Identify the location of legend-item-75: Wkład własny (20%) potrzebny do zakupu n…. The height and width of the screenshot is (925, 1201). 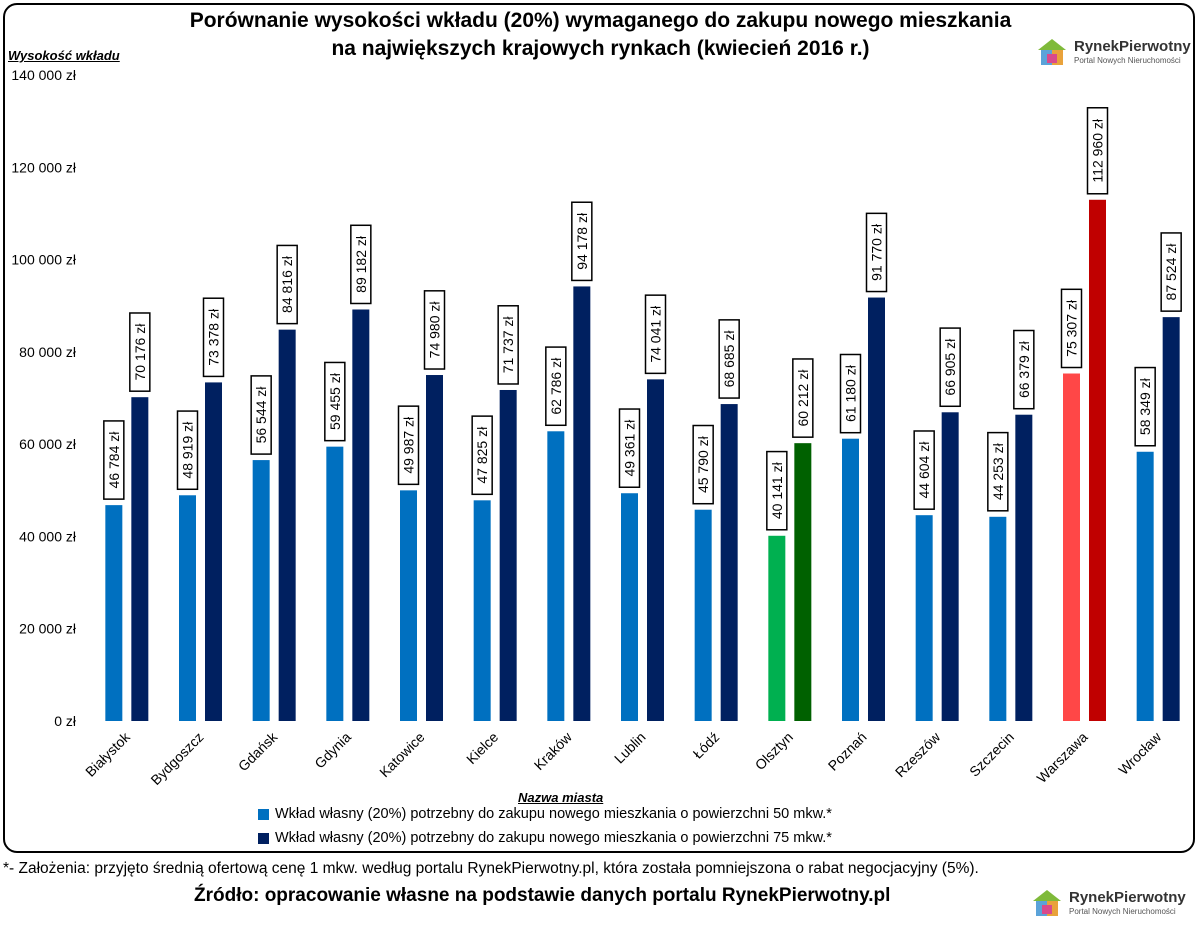
(545, 838).